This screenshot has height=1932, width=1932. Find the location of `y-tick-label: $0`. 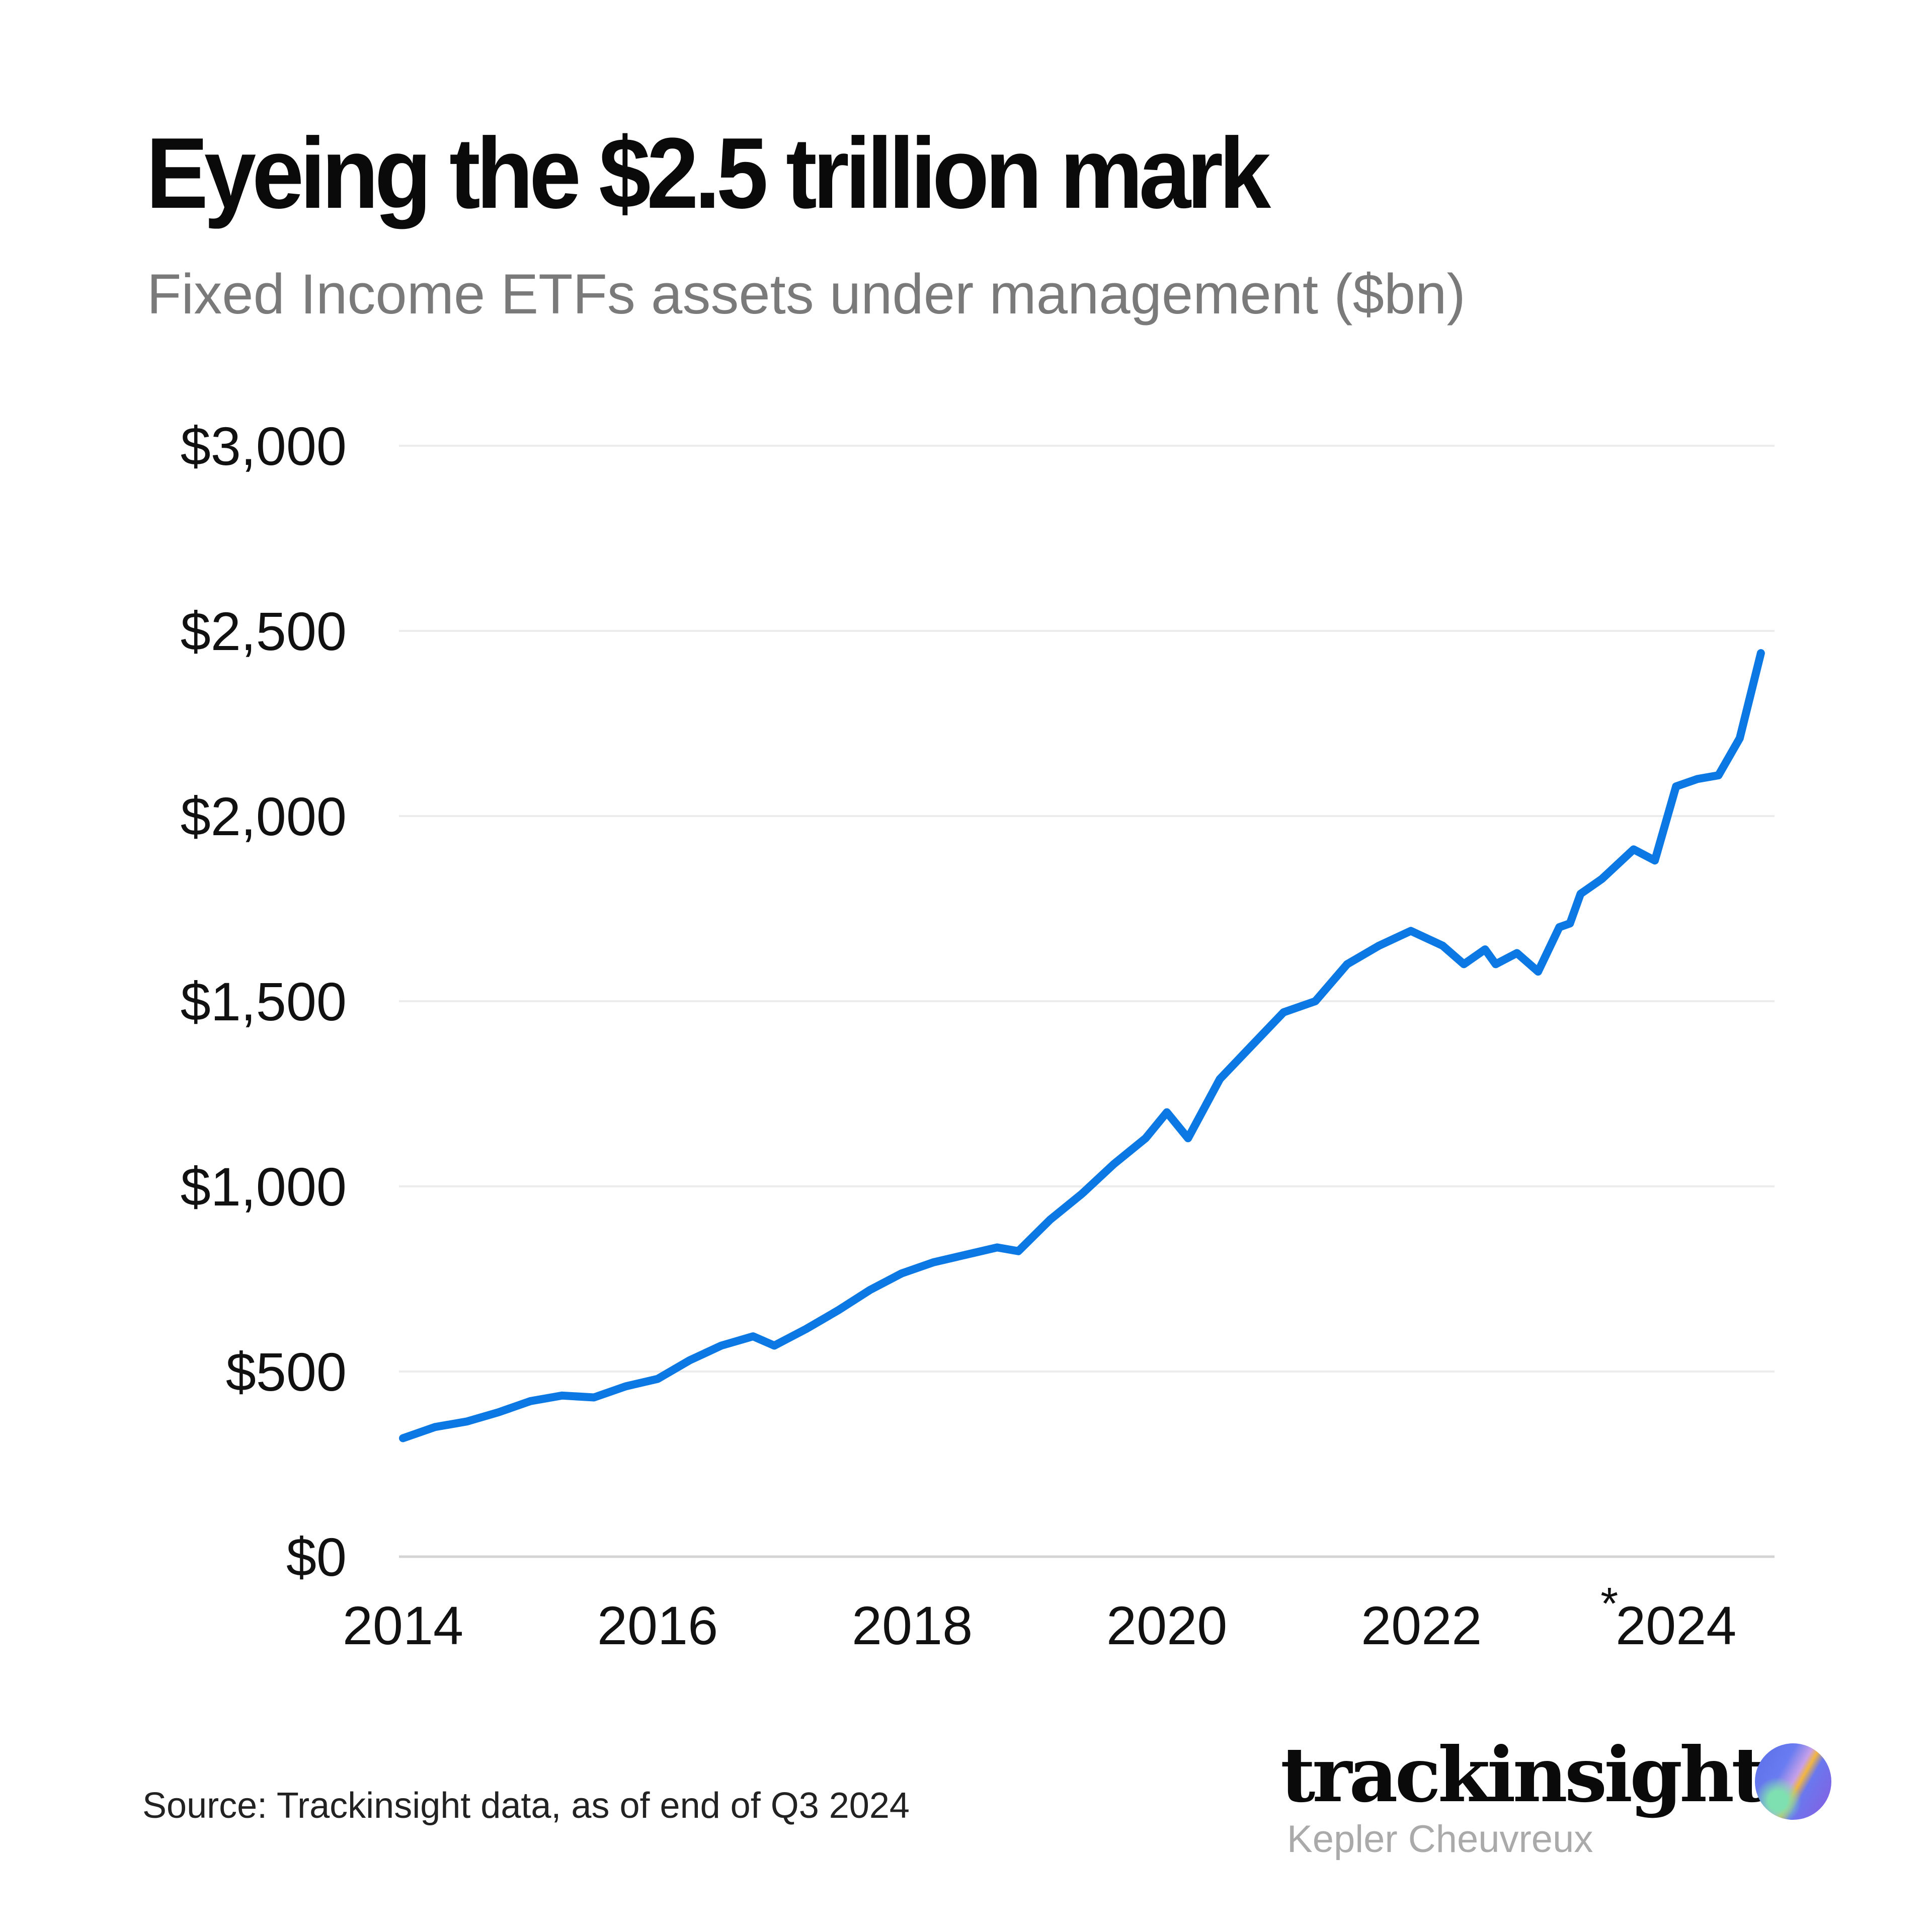

y-tick-label: $0 is located at coordinates (317, 1556).